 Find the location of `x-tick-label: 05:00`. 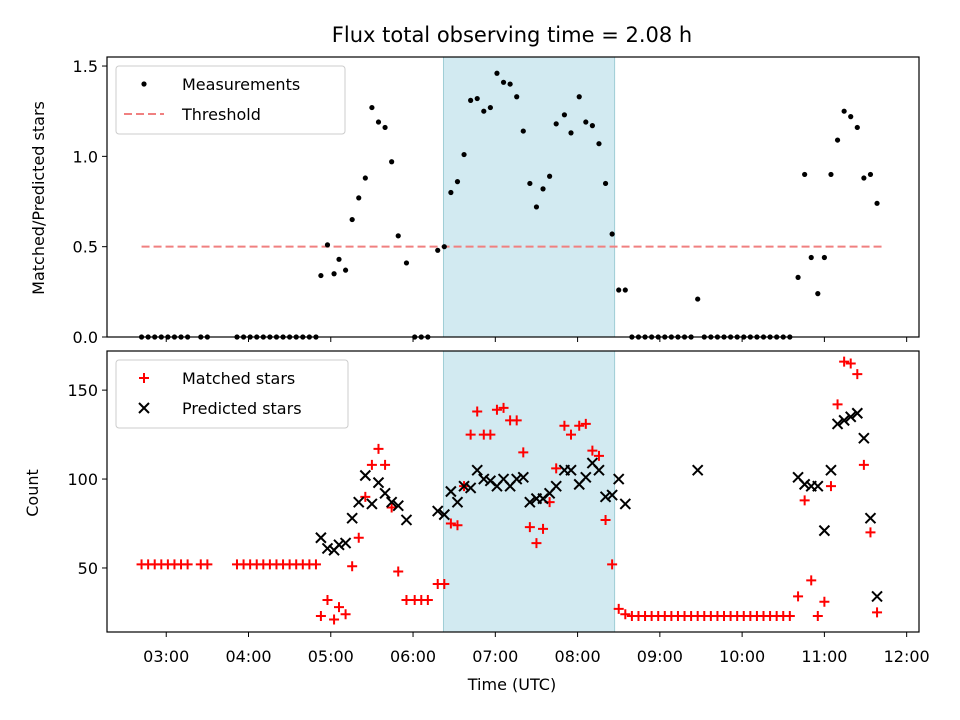

x-tick-label: 05:00 is located at coordinates (331, 656).